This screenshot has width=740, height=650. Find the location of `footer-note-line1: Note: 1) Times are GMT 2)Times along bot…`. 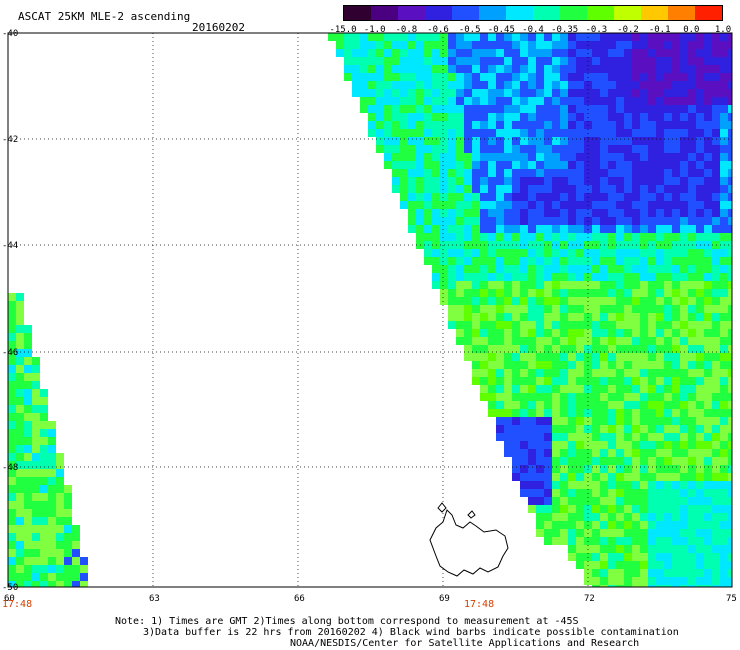

footer-note-line1: Note: 1) Times are GMT 2)Times along bot… is located at coordinates (347, 621).